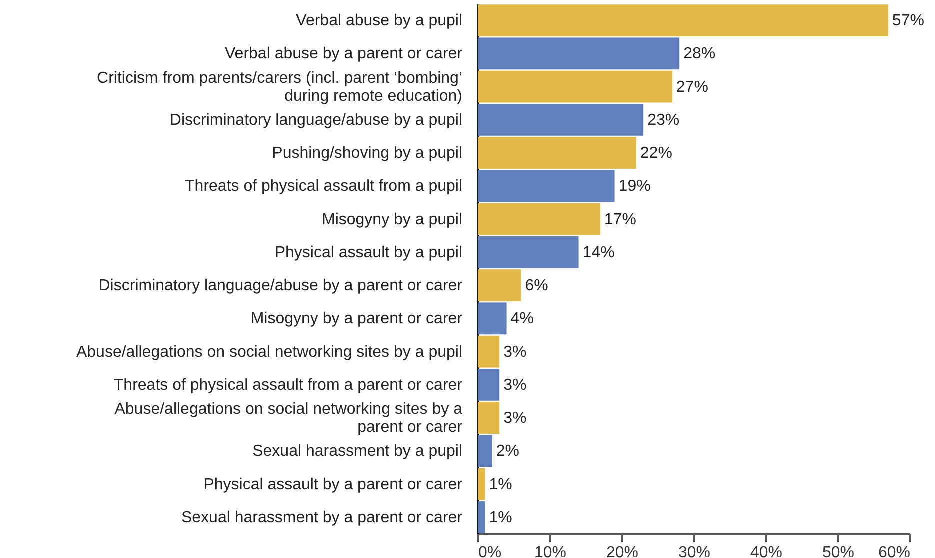  What do you see at coordinates (368, 253) in the screenshot?
I see `y-tick-label: Physical assault by a pupil` at bounding box center [368, 253].